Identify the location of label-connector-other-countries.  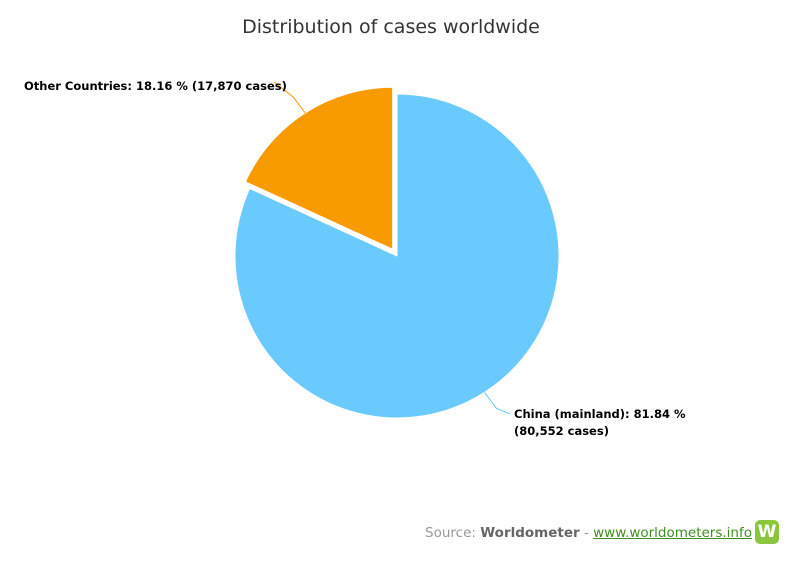
(289, 97).